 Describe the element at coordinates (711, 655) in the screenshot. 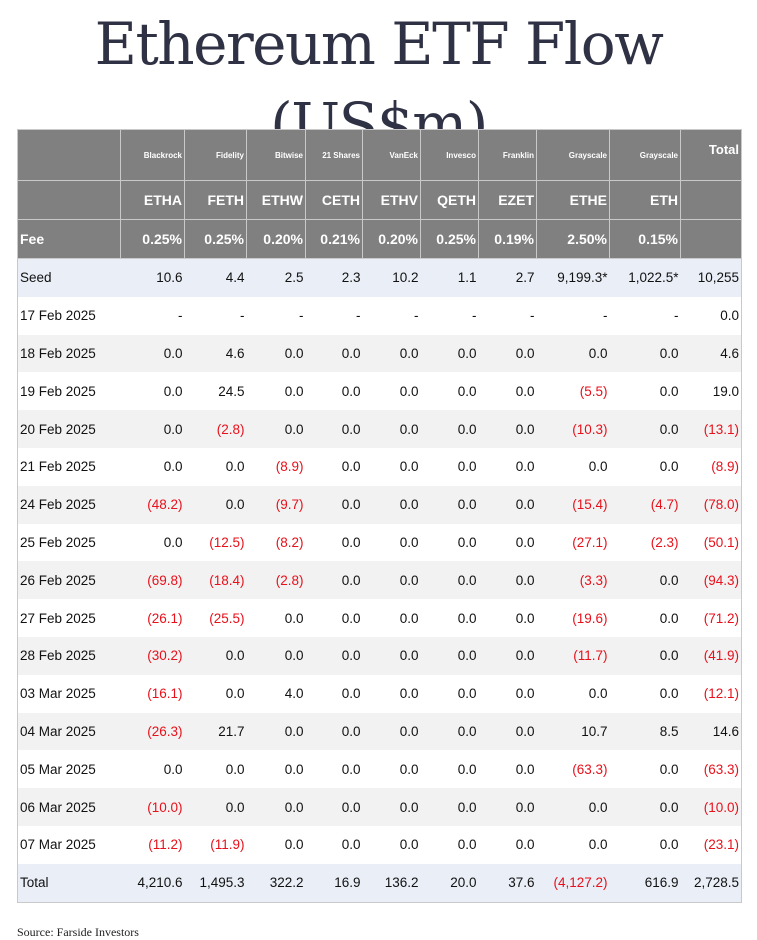

I see `total-cell: (41.9)` at that location.